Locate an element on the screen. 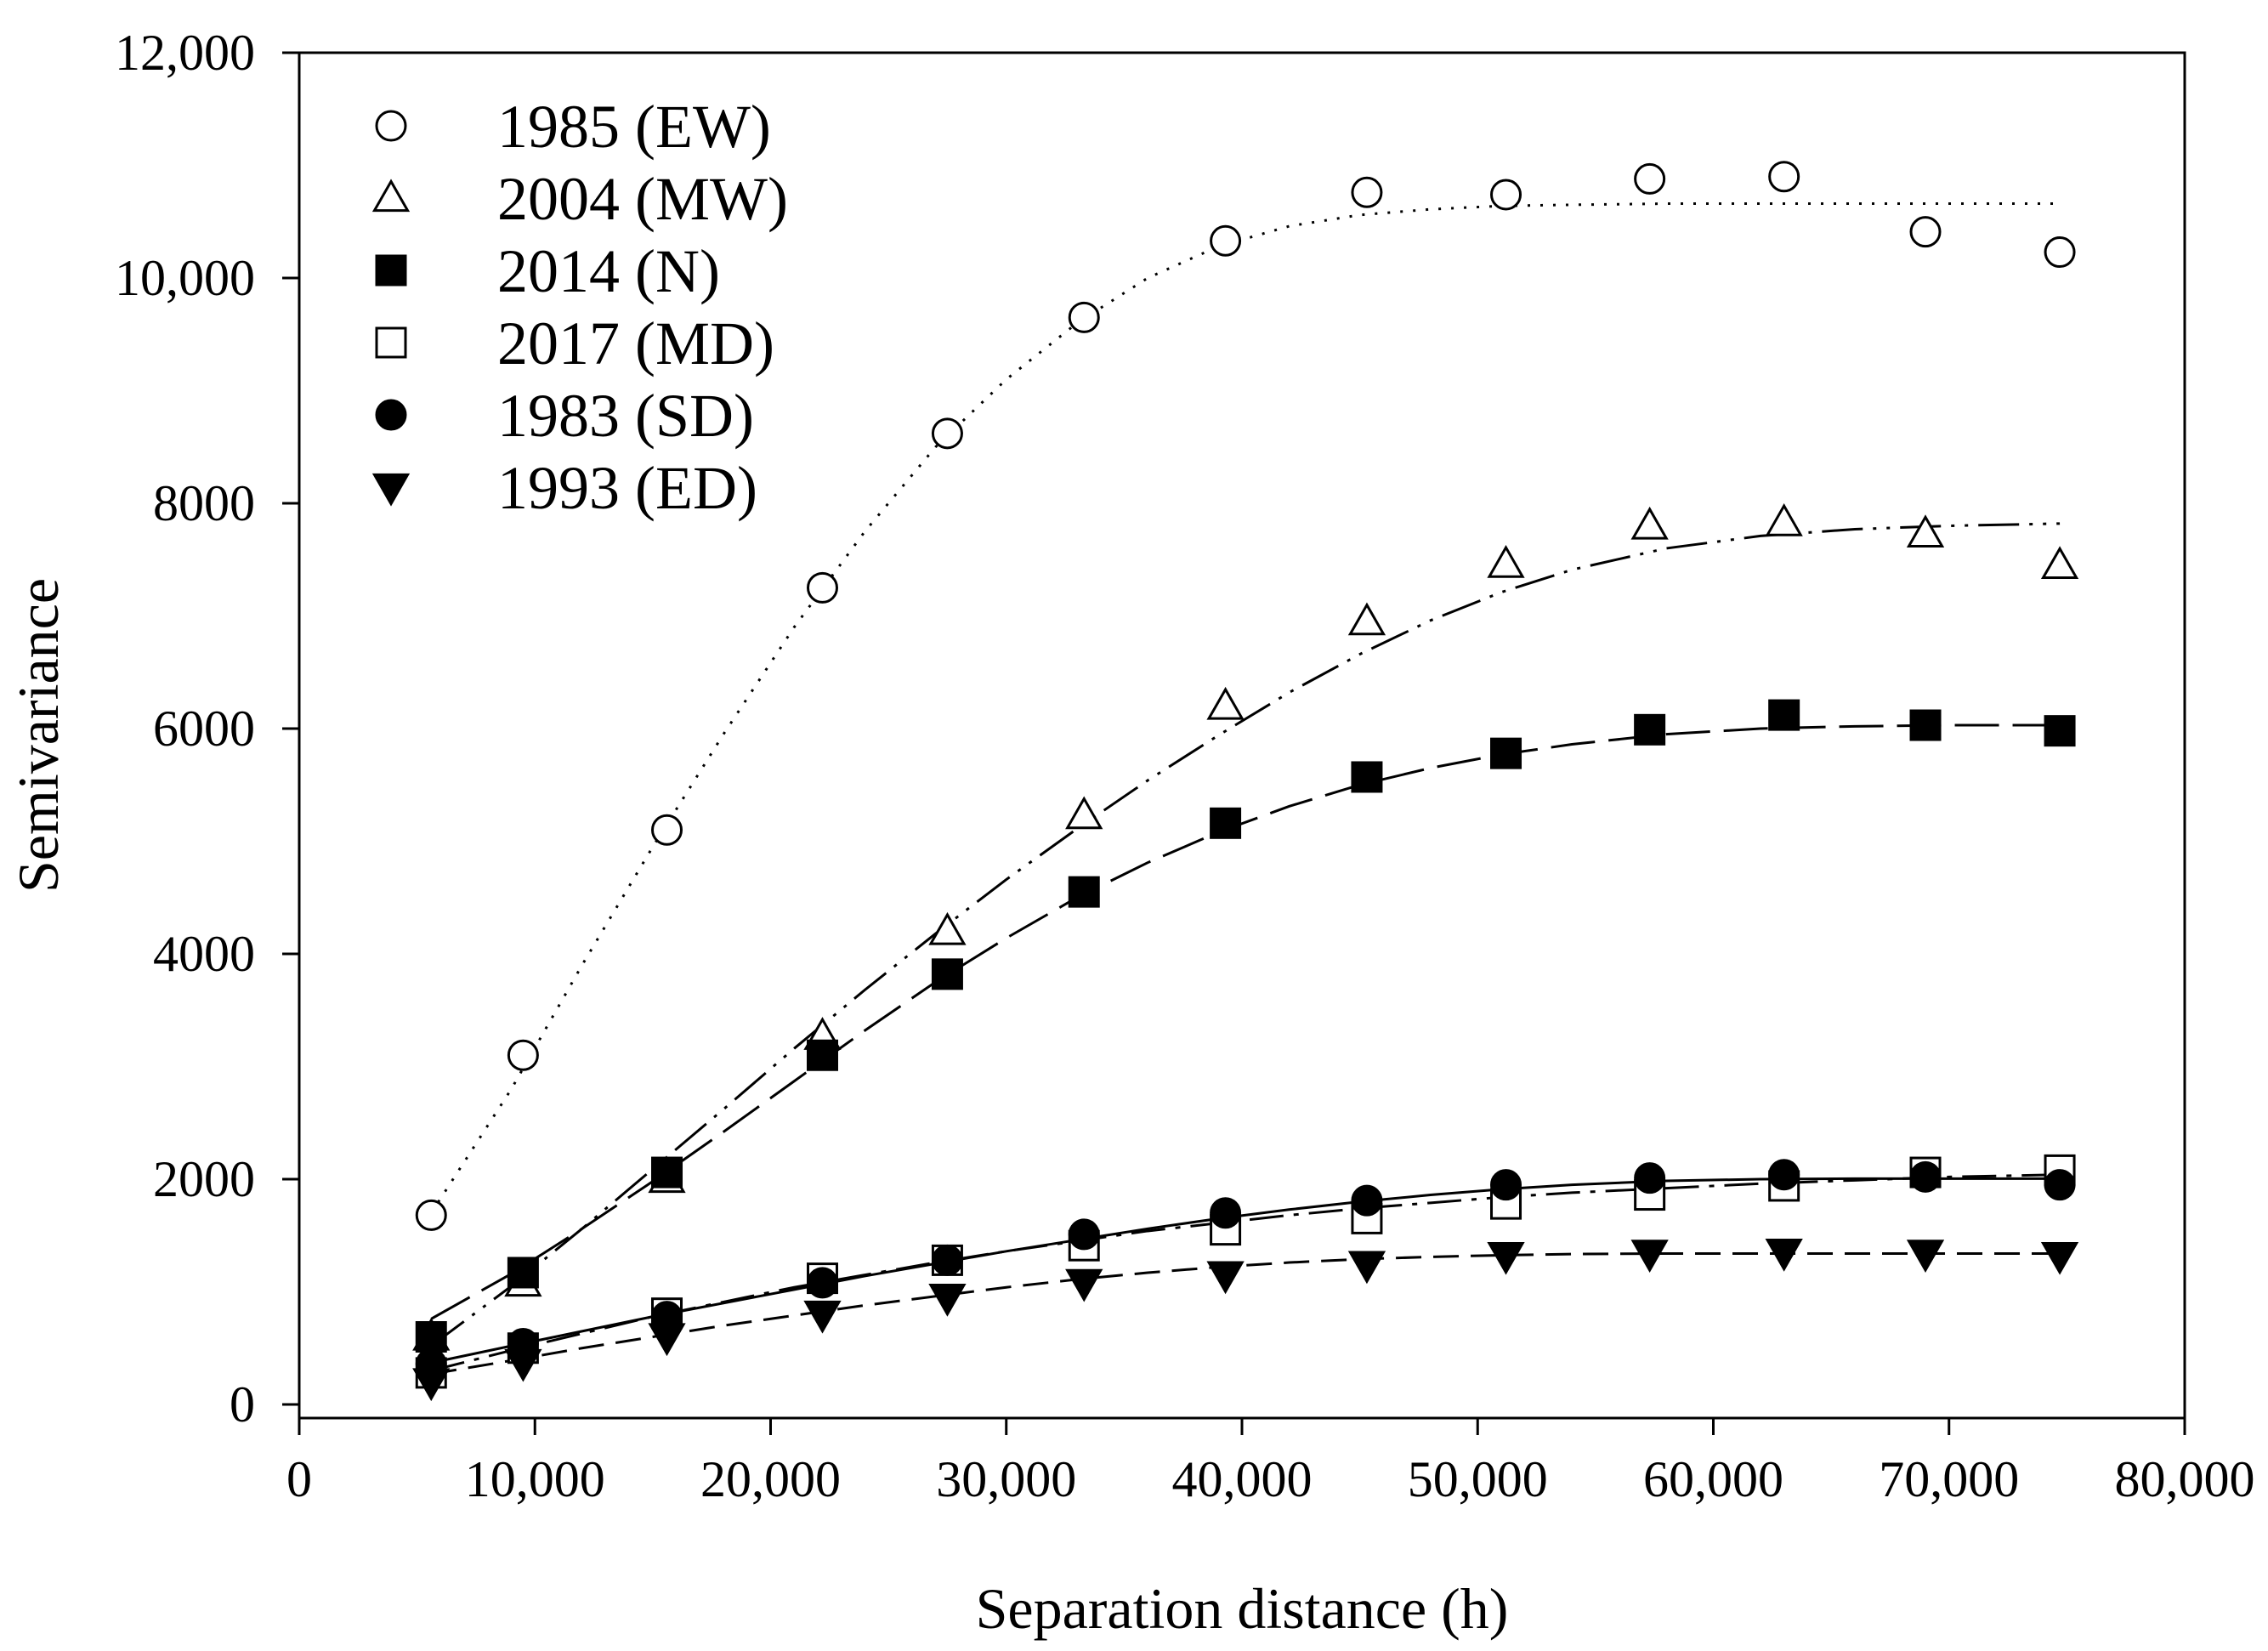  legend-label: 2014 (N) is located at coordinates (608, 271).